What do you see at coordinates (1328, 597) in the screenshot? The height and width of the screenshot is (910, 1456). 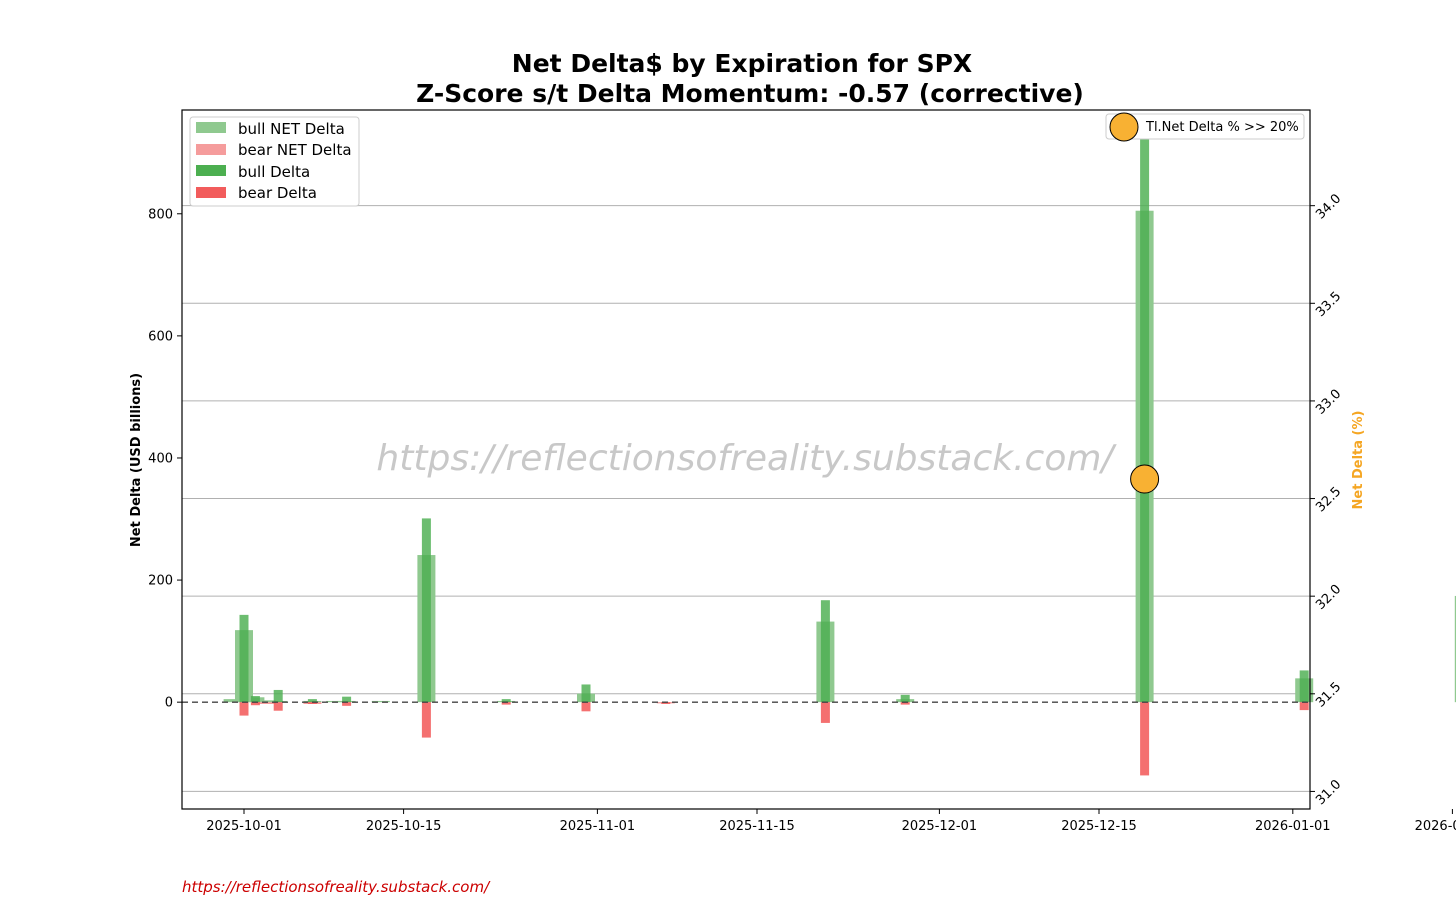 I see `right-y-tick-label: 32.0` at bounding box center [1328, 597].